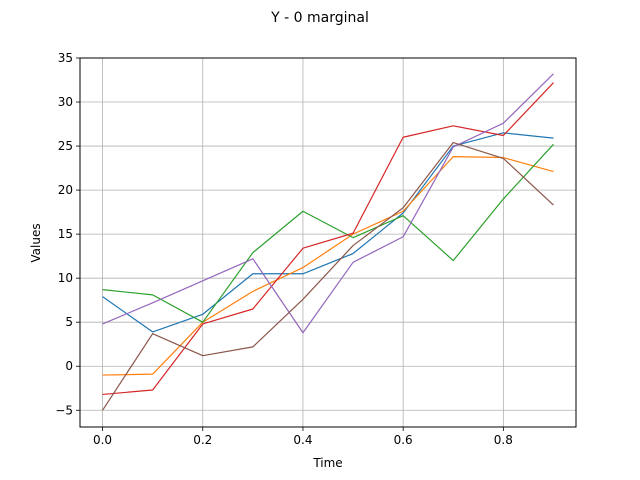 The width and height of the screenshot is (640, 480). What do you see at coordinates (65, 278) in the screenshot?
I see `y-tick-label: 10` at bounding box center [65, 278].